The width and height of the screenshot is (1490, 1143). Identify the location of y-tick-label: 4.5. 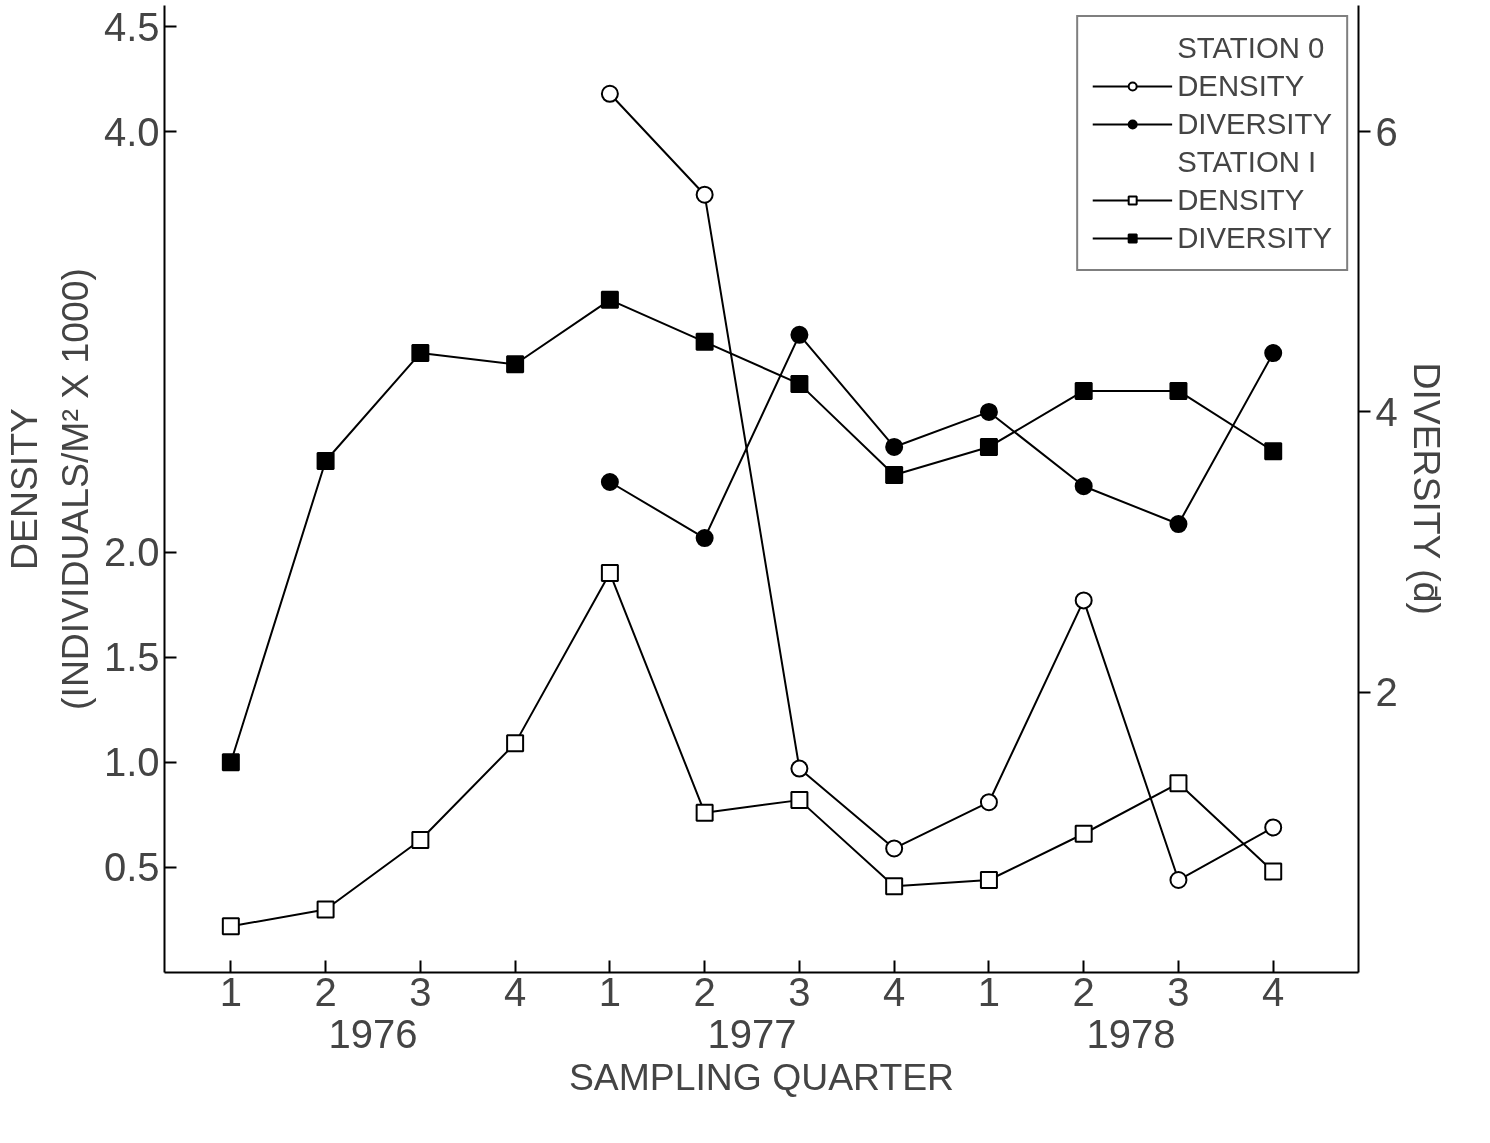
(131, 26).